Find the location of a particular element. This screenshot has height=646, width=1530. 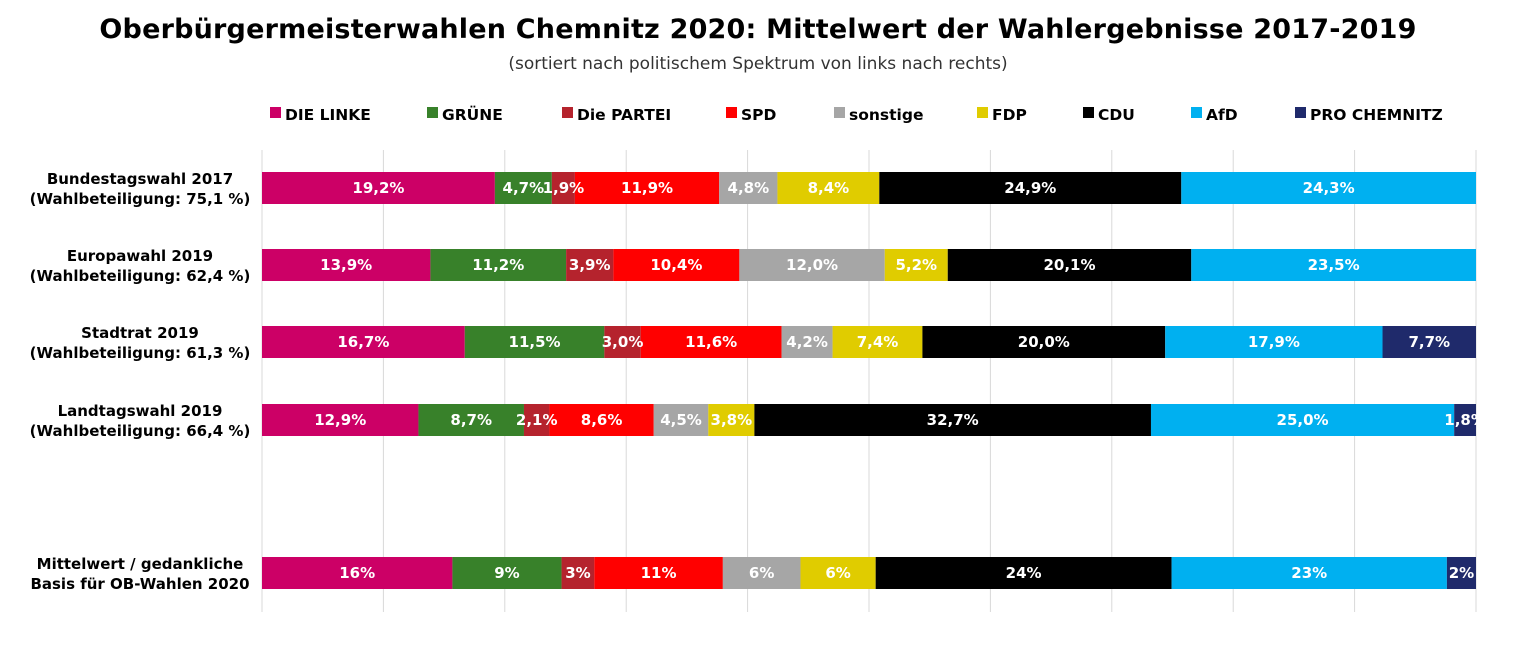

category-label-line: (Wahlbeteiligung: 62,4 %) is located at coordinates (140, 276).